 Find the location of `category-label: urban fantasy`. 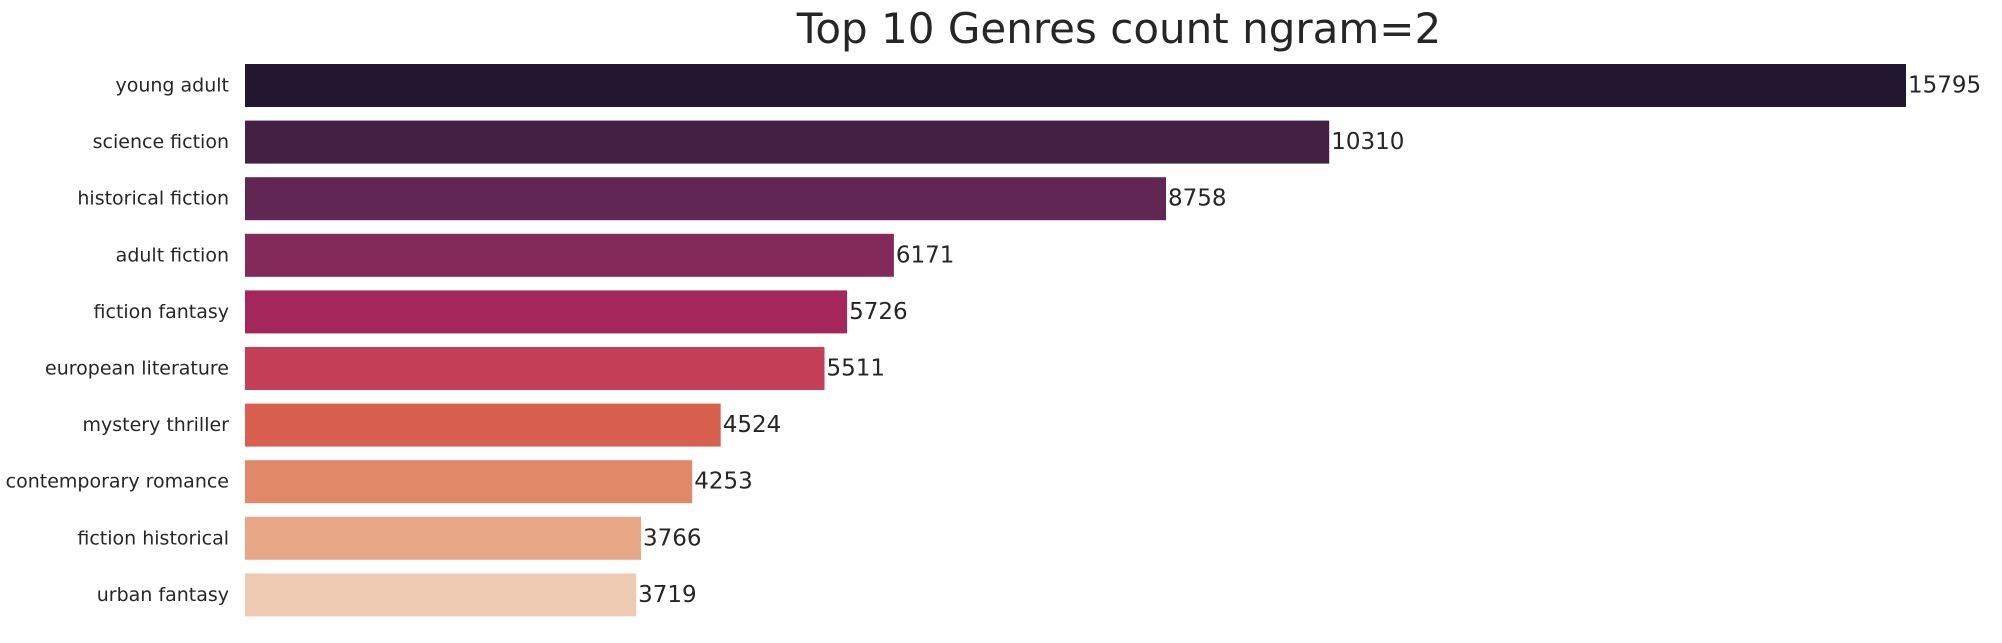

category-label: urban fantasy is located at coordinates (163, 595).